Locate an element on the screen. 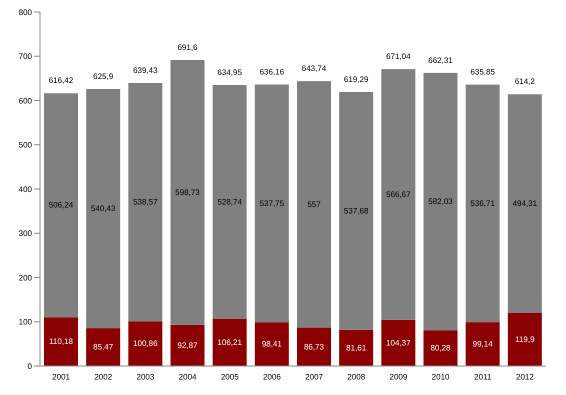 Image resolution: width=566 pixels, height=395 pixels. data-label: 100,86 is located at coordinates (145, 343).